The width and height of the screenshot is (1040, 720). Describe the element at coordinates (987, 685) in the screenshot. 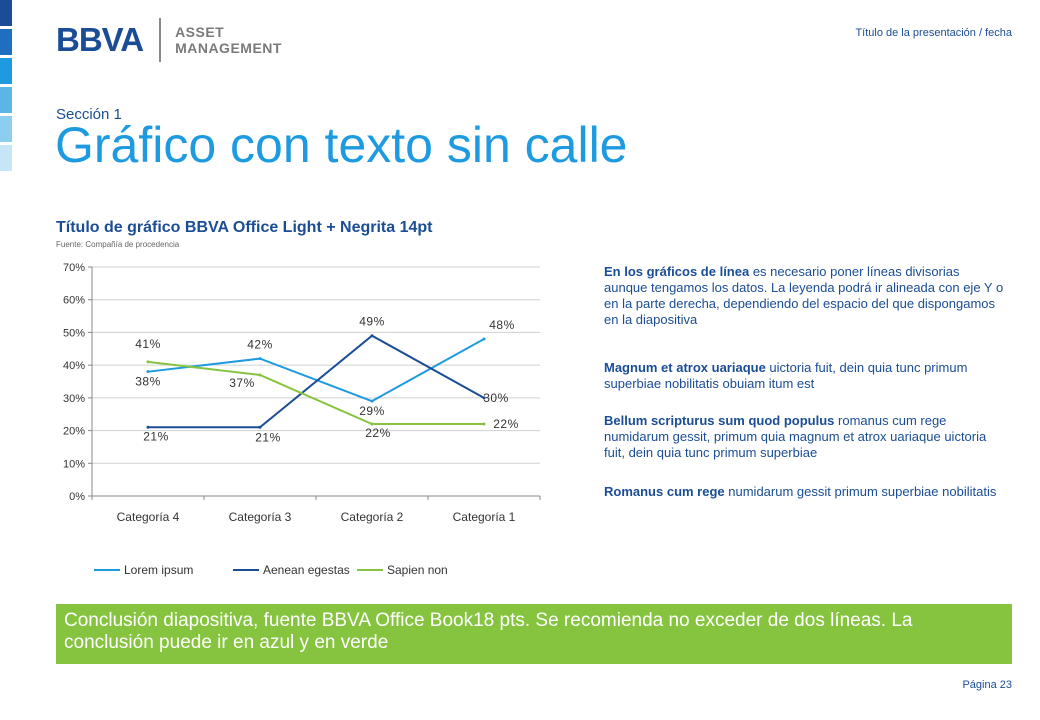

I see `page-number: Página 23` at that location.